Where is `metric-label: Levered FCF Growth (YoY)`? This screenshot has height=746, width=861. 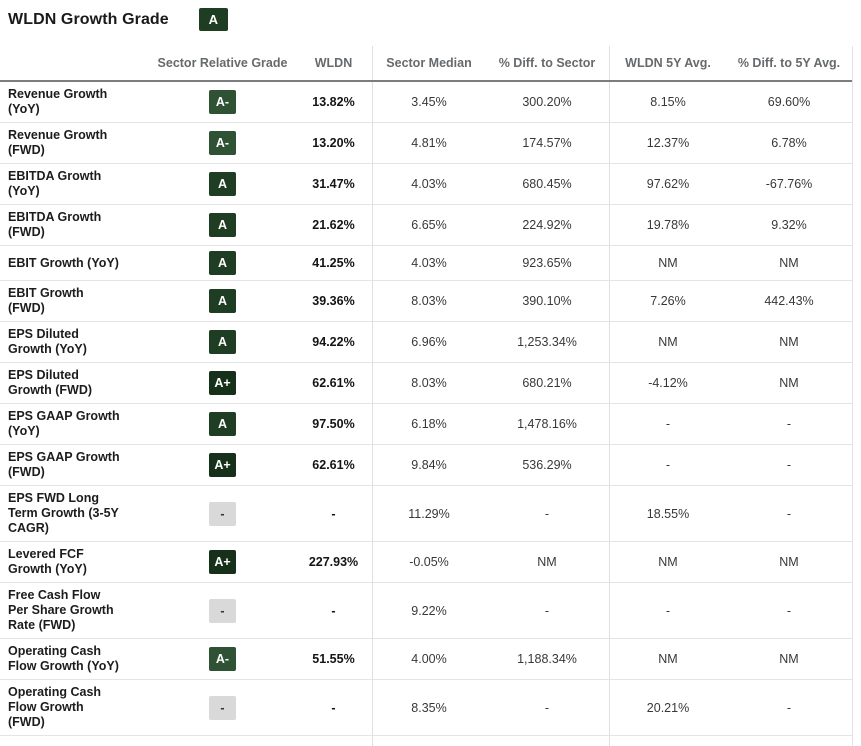 metric-label: Levered FCF Growth (YoY) is located at coordinates (47, 561).